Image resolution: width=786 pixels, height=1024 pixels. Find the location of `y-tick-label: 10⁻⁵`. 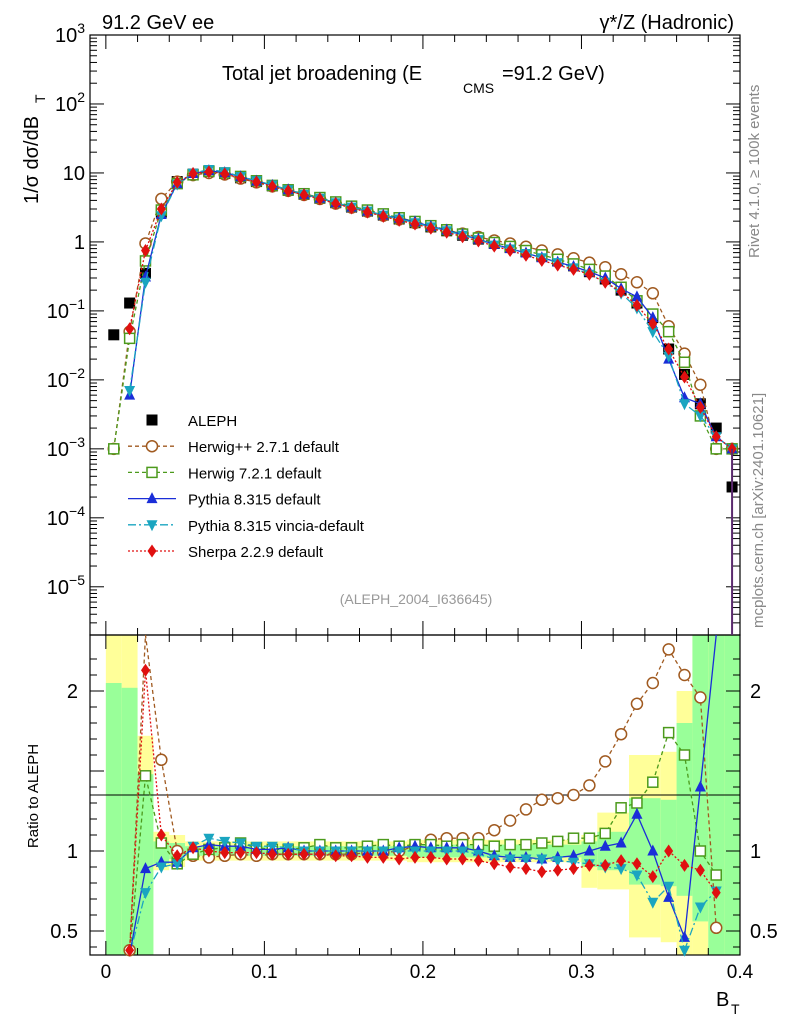

y-tick-label: 10⁻⁵ is located at coordinates (66, 585).